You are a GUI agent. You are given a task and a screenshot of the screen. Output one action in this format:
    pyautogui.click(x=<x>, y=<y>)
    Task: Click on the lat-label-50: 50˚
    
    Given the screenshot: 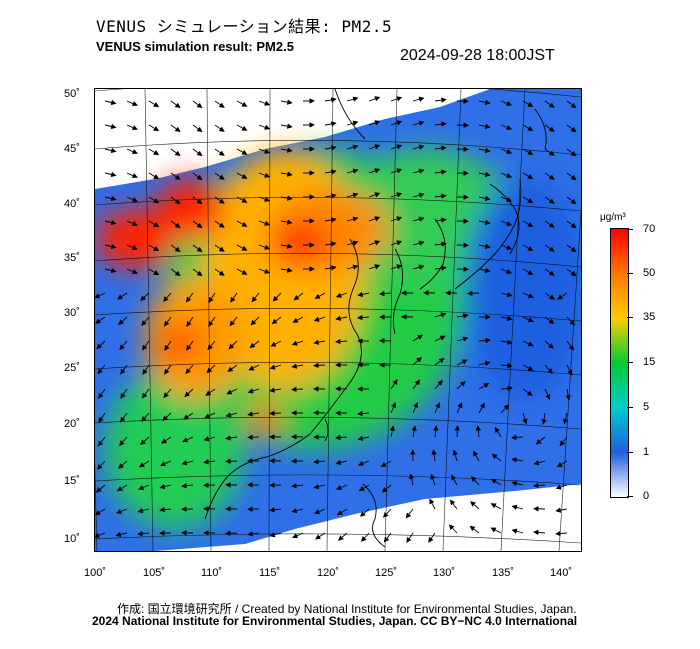 What is the action you would take?
    pyautogui.click(x=72, y=94)
    